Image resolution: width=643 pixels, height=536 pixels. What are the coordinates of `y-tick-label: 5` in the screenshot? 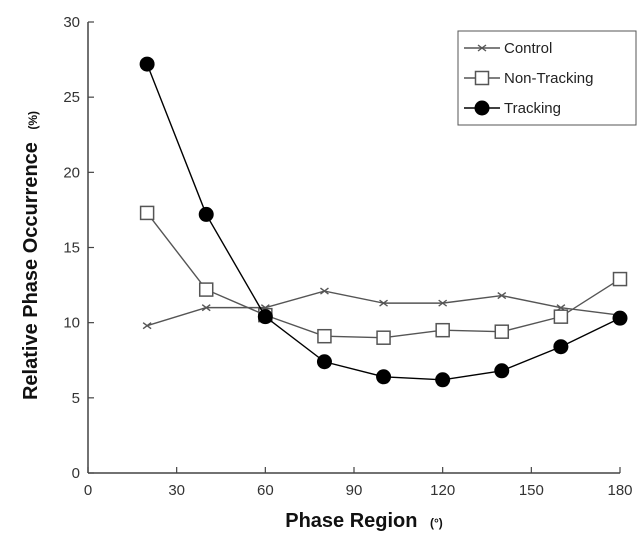 It's located at (76, 398).